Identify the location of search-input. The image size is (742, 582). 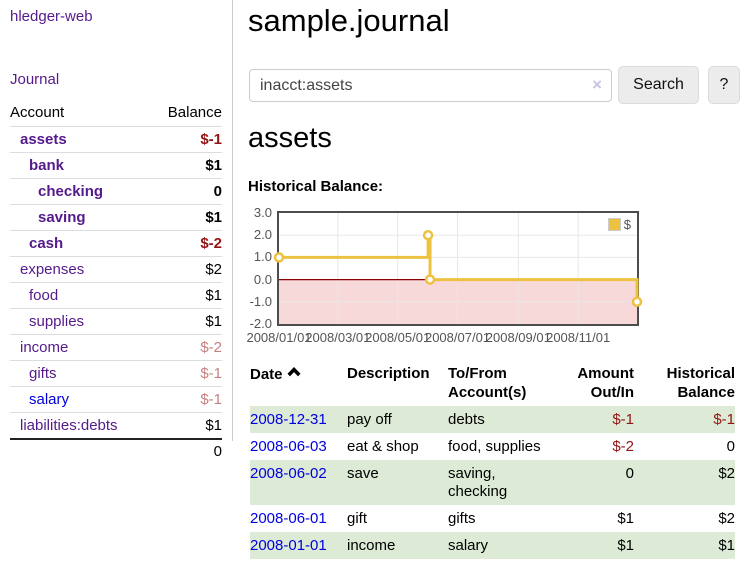
(430, 85).